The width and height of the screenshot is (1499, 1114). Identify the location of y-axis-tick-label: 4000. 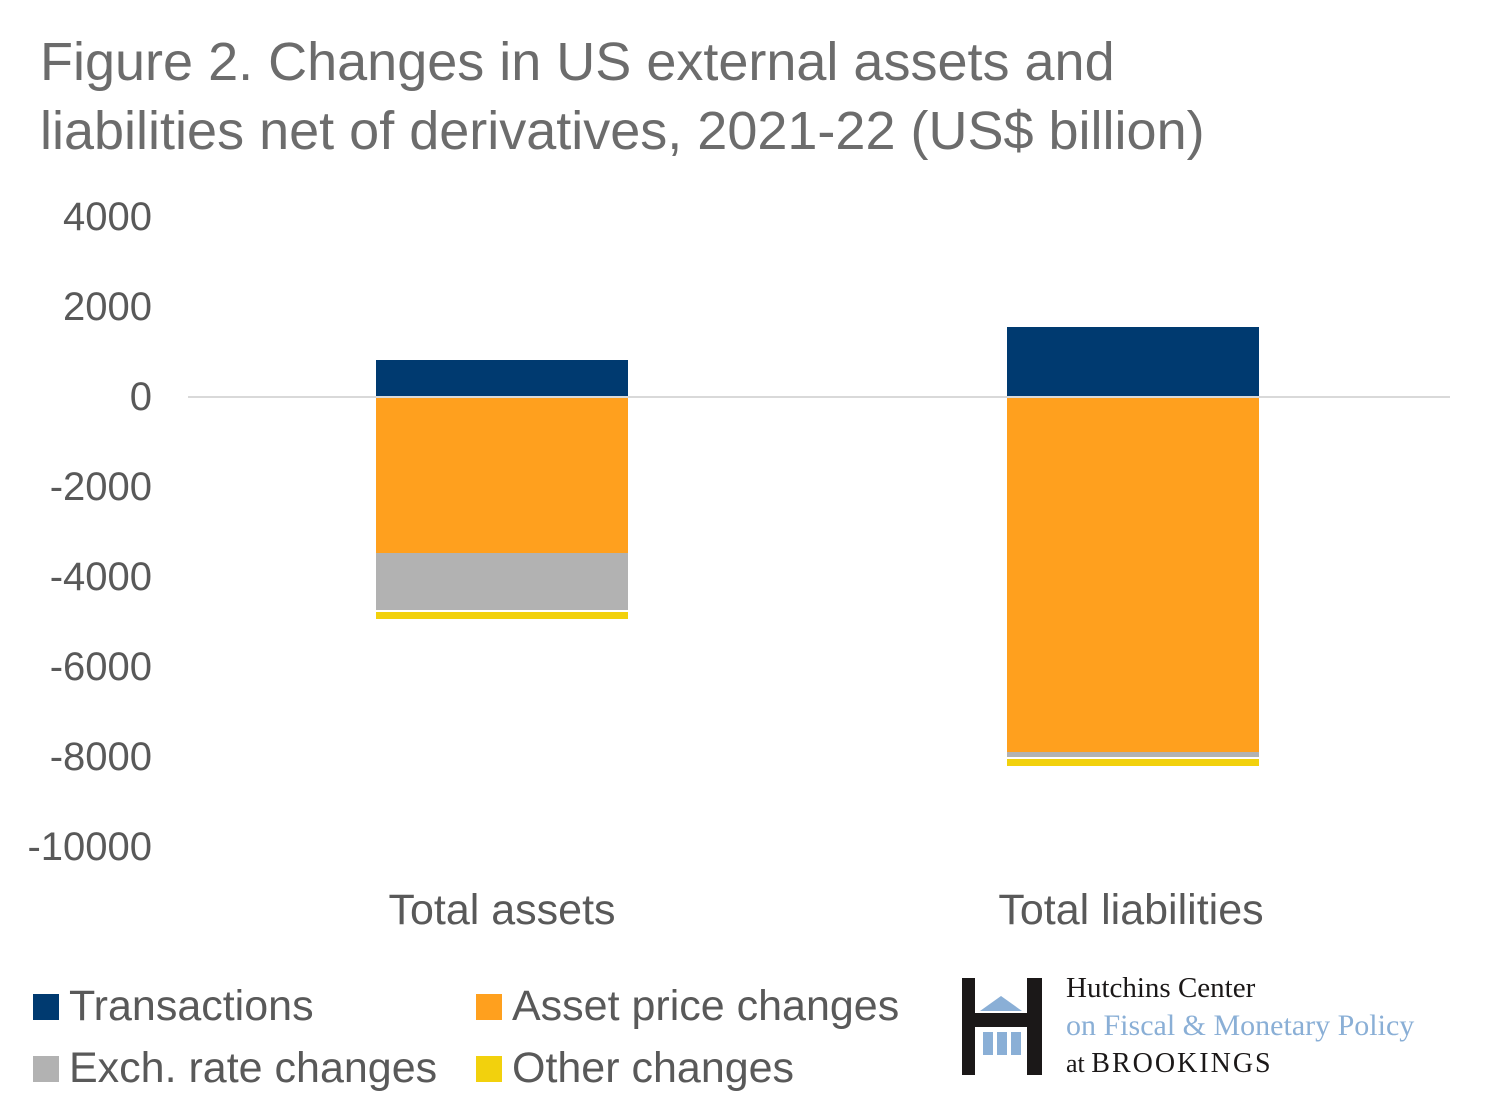
(107, 217).